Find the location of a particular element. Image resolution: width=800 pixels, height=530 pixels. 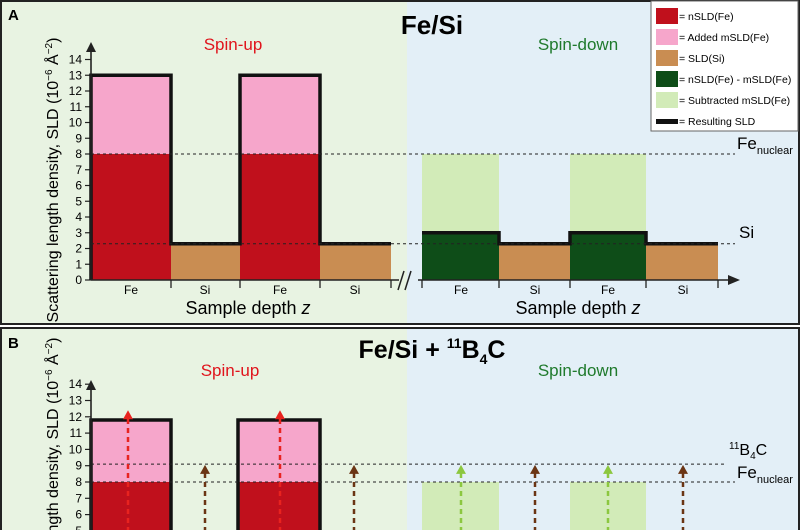

panel-b-y-arrowhead is located at coordinates (91, 385).